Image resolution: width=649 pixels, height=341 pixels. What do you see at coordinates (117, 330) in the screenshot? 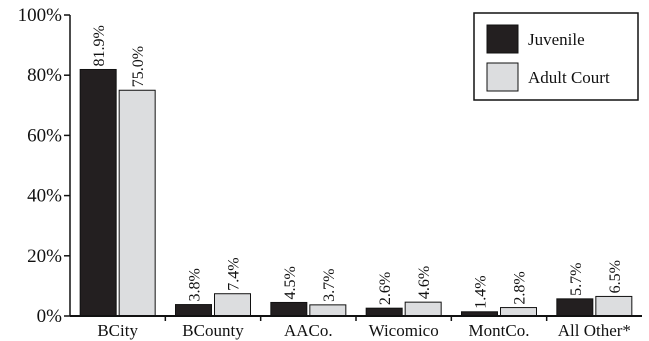
I see `x-category-label: BCity` at bounding box center [117, 330].